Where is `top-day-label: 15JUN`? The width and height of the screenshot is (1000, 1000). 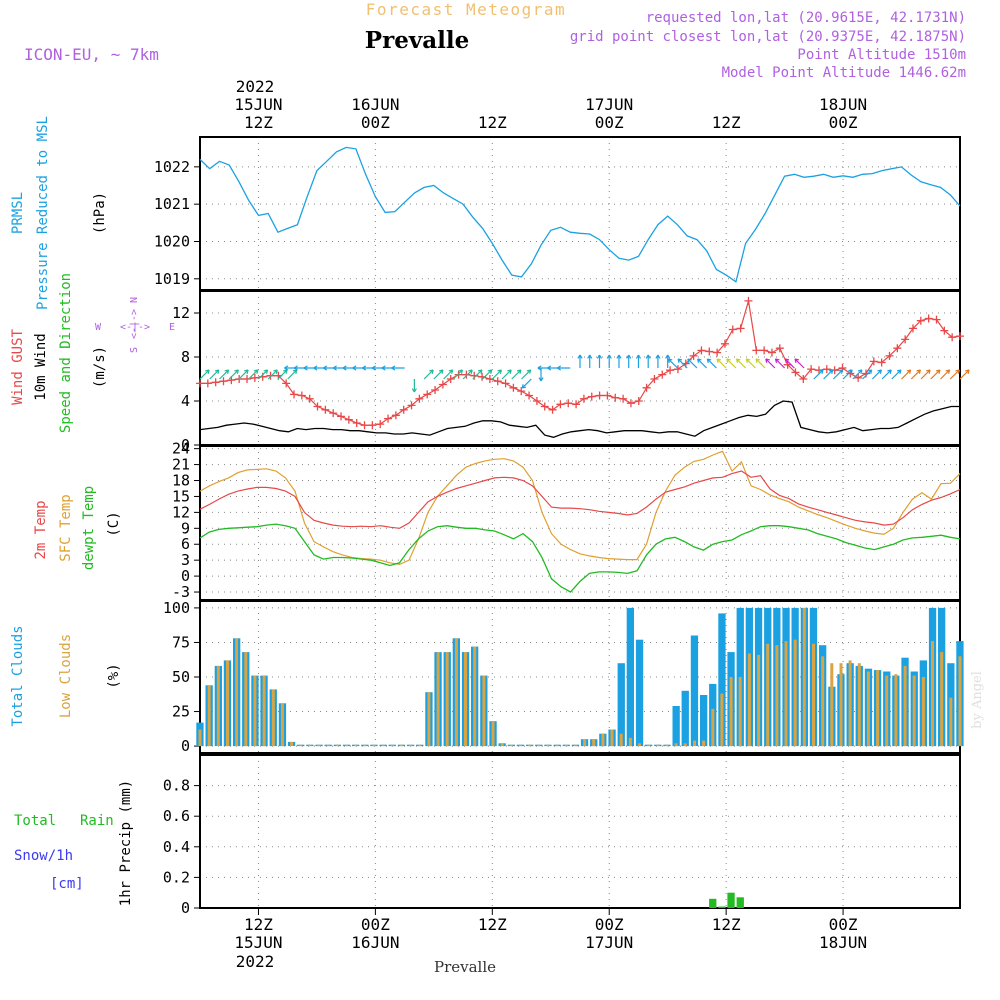
top-day-label: 15JUN is located at coordinates (258, 104).